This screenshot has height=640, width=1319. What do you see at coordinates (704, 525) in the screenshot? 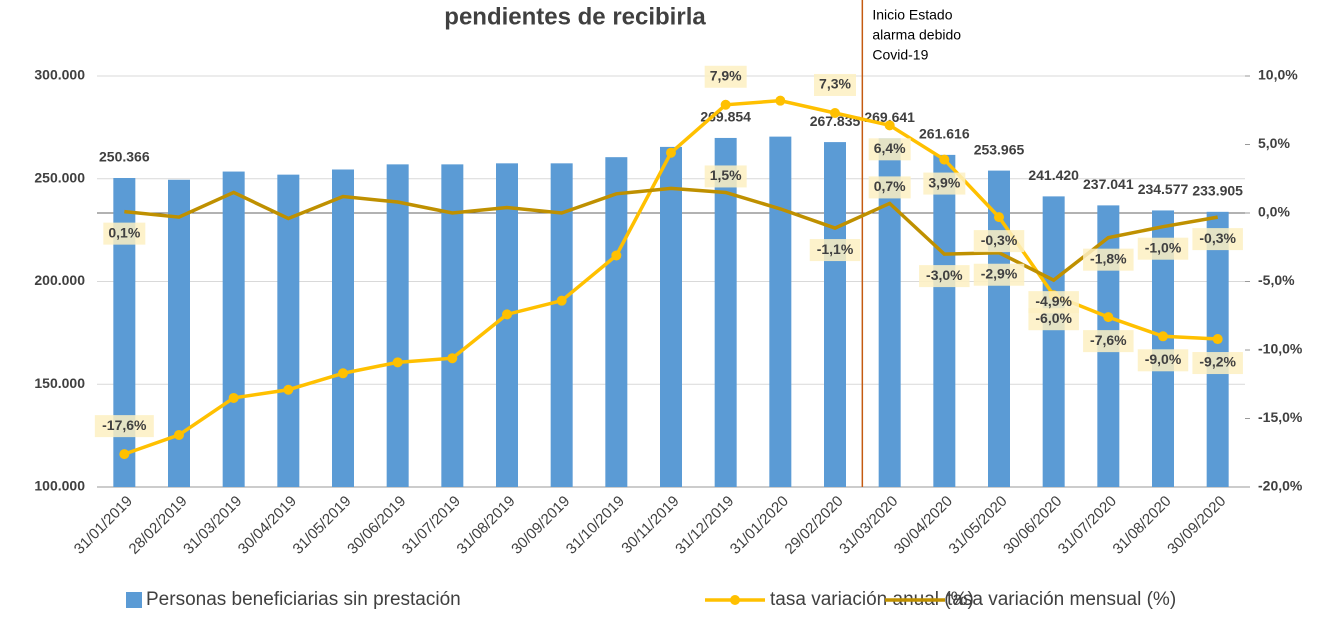
I see `x-tick-label: 31/12/2019` at bounding box center [704, 525].